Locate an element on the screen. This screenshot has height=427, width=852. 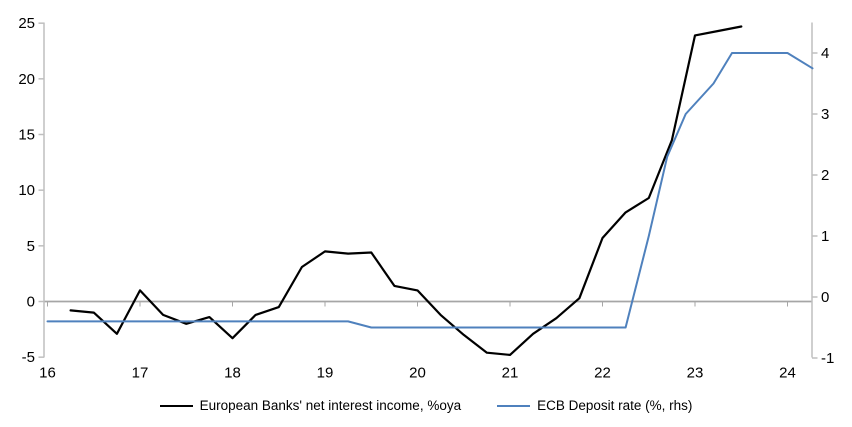
x-axis-tick-label: 23 is located at coordinates (695, 373).